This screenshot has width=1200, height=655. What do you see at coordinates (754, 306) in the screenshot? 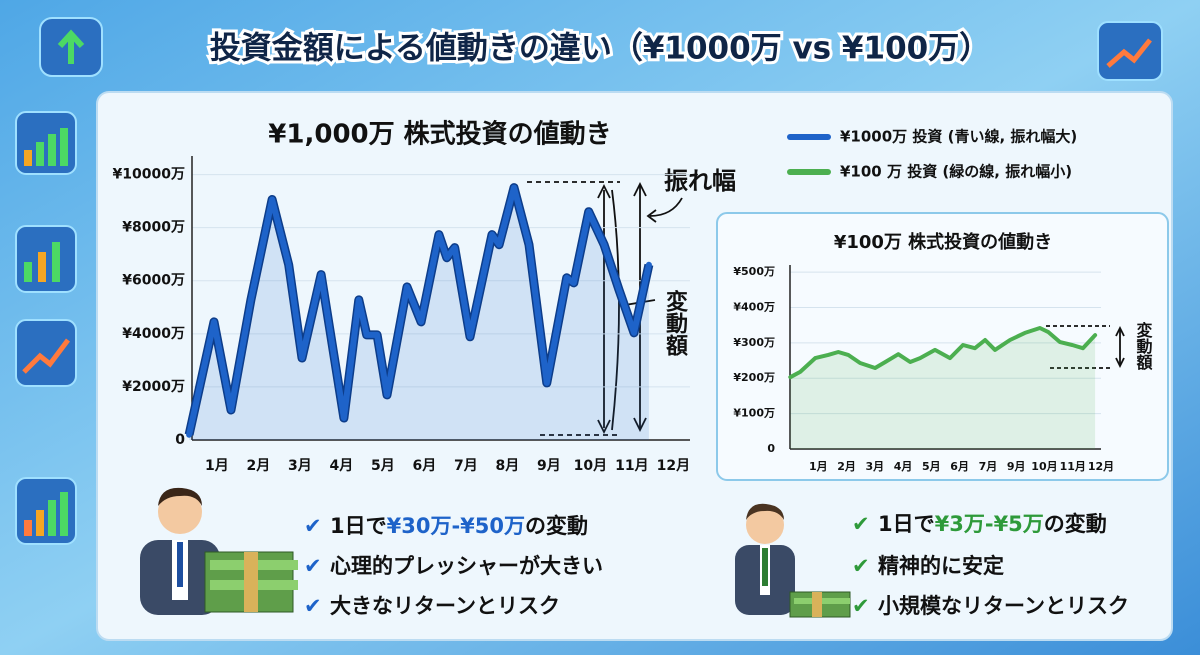
I see `y-tick-label: ¥400万` at bounding box center [754, 306].